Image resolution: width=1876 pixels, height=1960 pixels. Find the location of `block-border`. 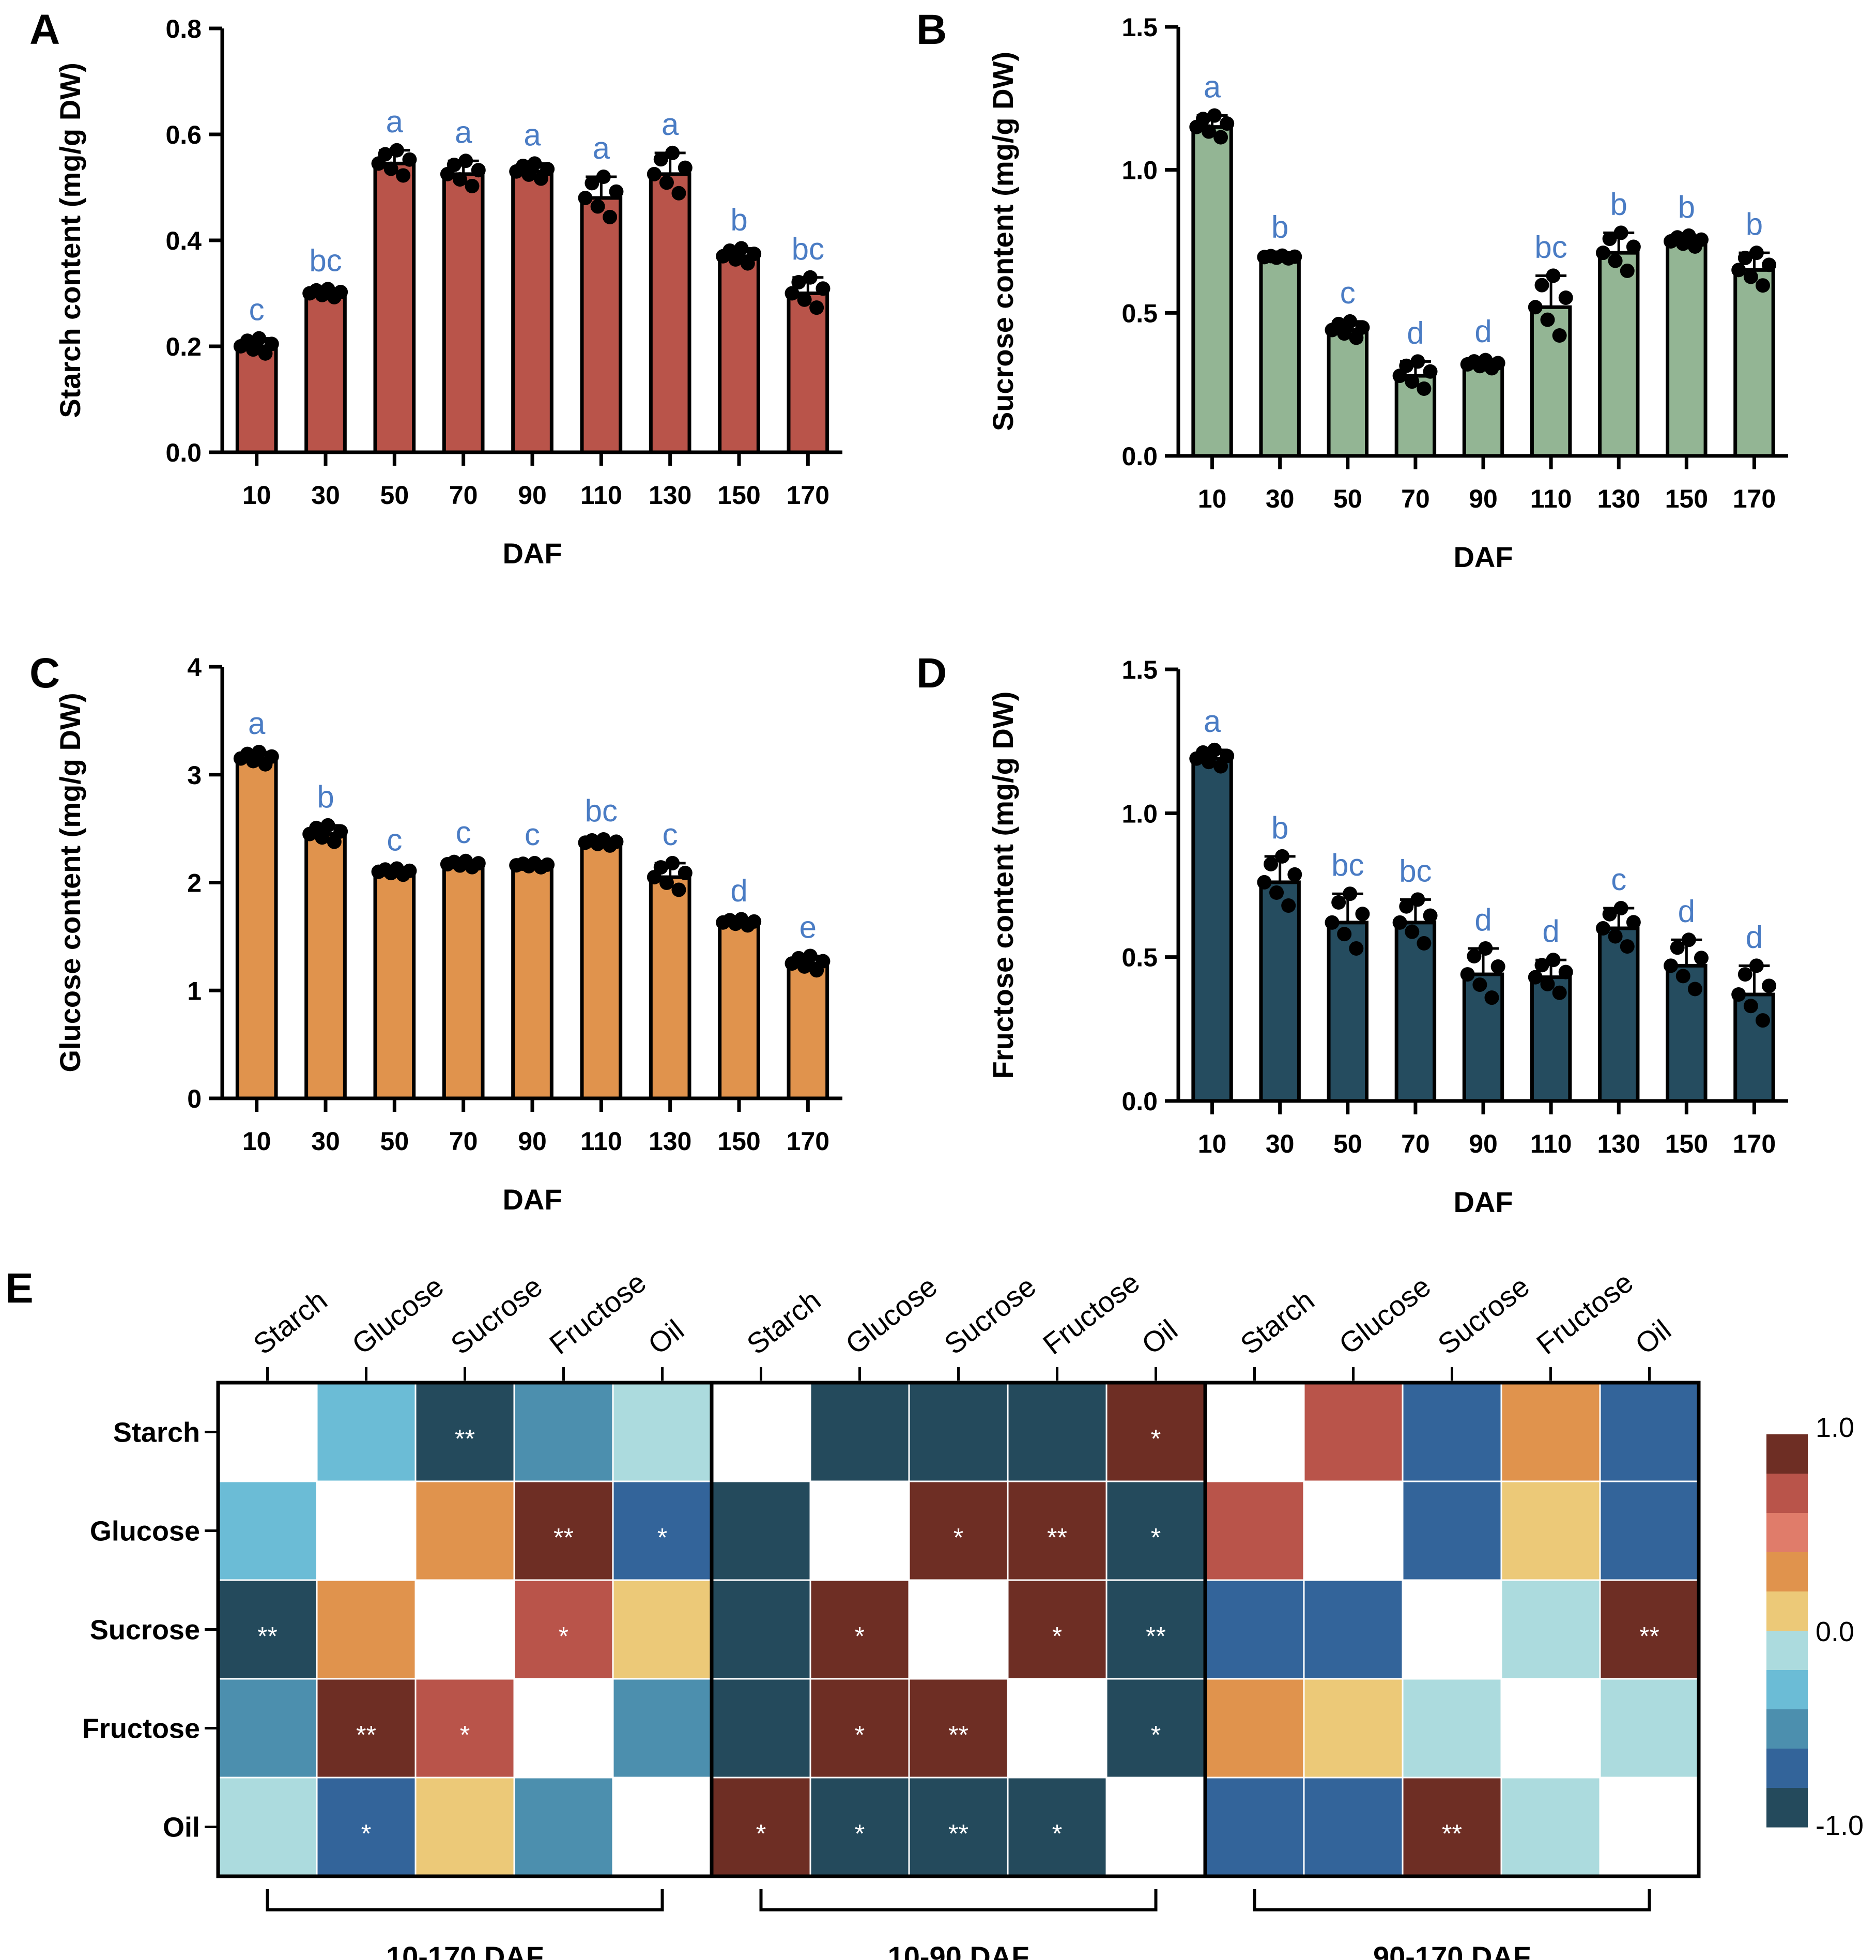

block-border is located at coordinates (1452, 1630).